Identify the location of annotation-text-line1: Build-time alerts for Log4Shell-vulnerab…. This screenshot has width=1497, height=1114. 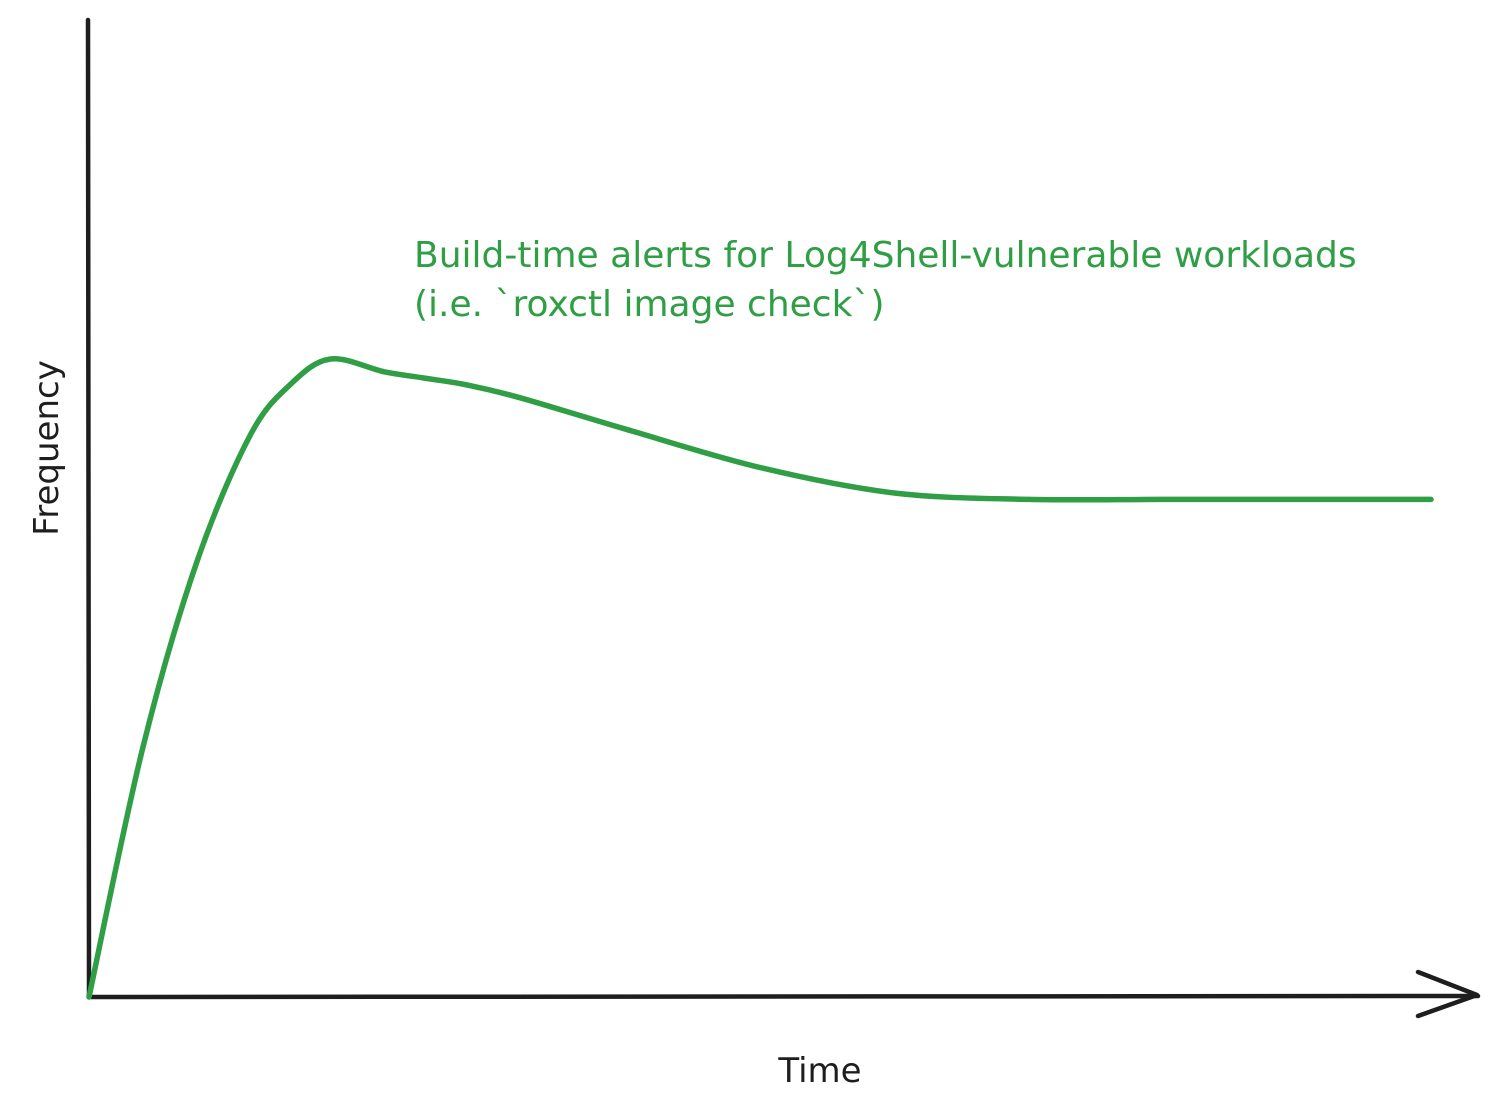
(885, 255).